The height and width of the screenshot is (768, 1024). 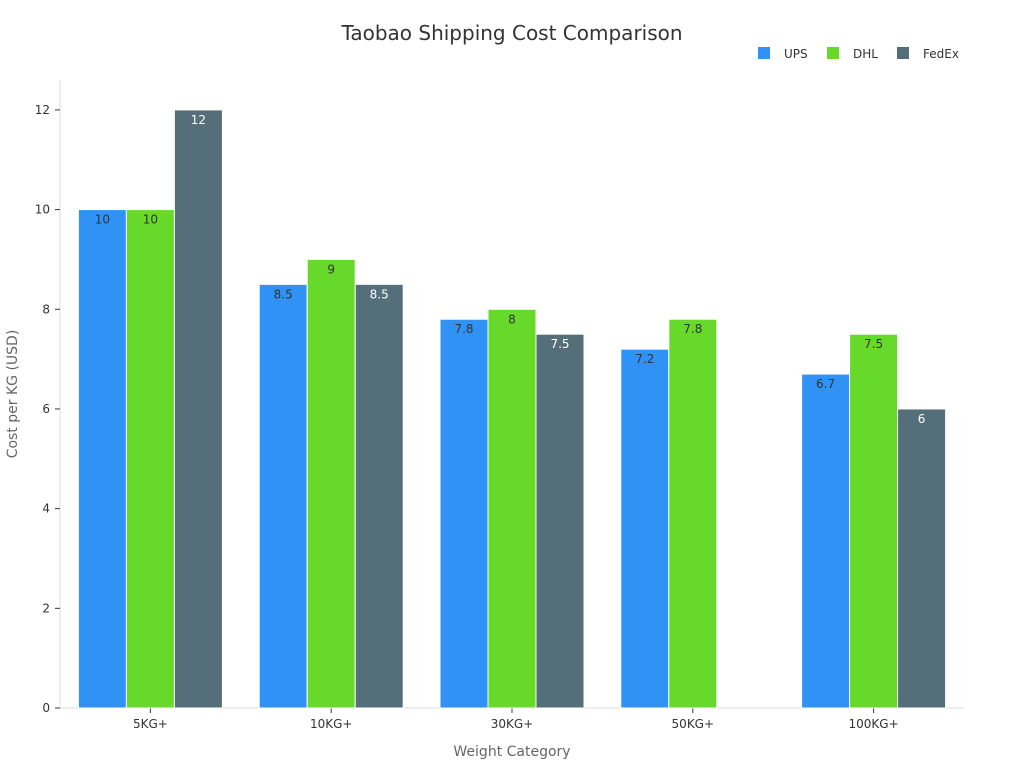 What do you see at coordinates (826, 541) in the screenshot?
I see `bar-ups-100kgplus` at bounding box center [826, 541].